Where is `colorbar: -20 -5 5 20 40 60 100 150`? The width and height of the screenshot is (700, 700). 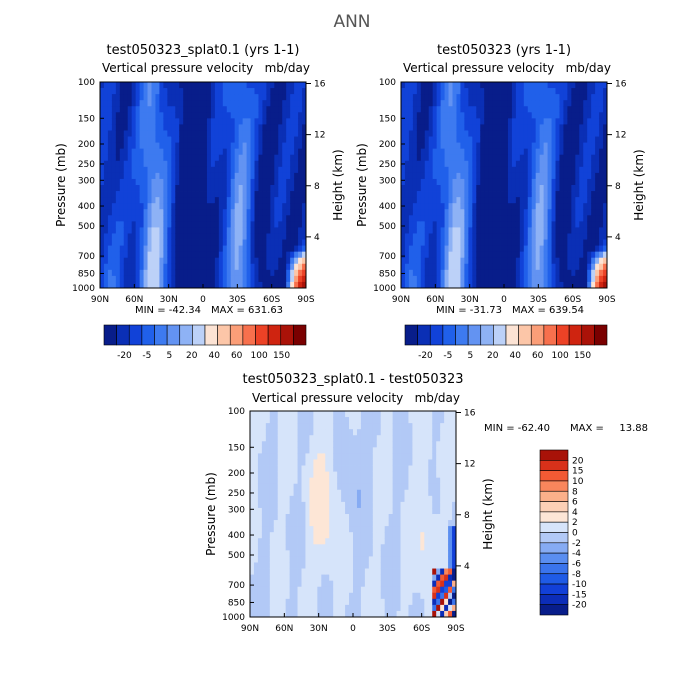 colorbar: -20 -5 5 20 40 60 100 150 is located at coordinates (506, 342).